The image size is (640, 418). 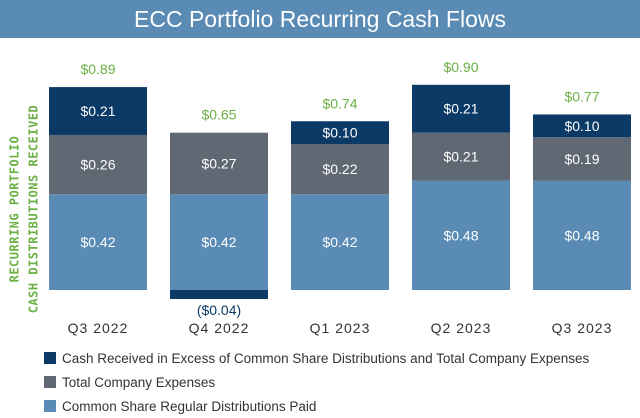 I want to click on bar-total-label: $0.74, so click(x=339, y=103).